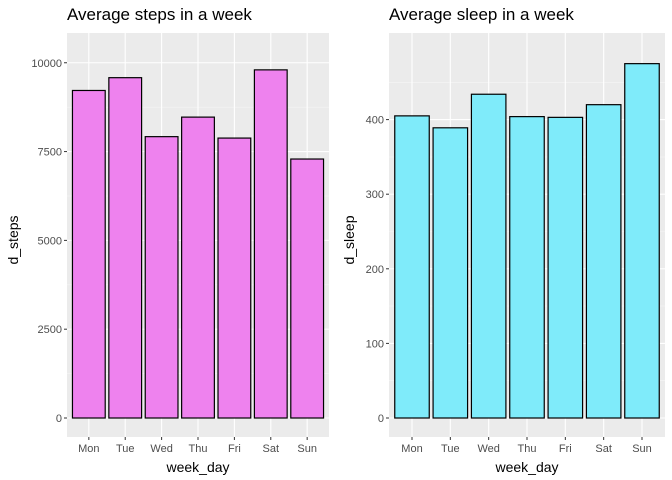  I want to click on steps-bar-mon, so click(88, 254).